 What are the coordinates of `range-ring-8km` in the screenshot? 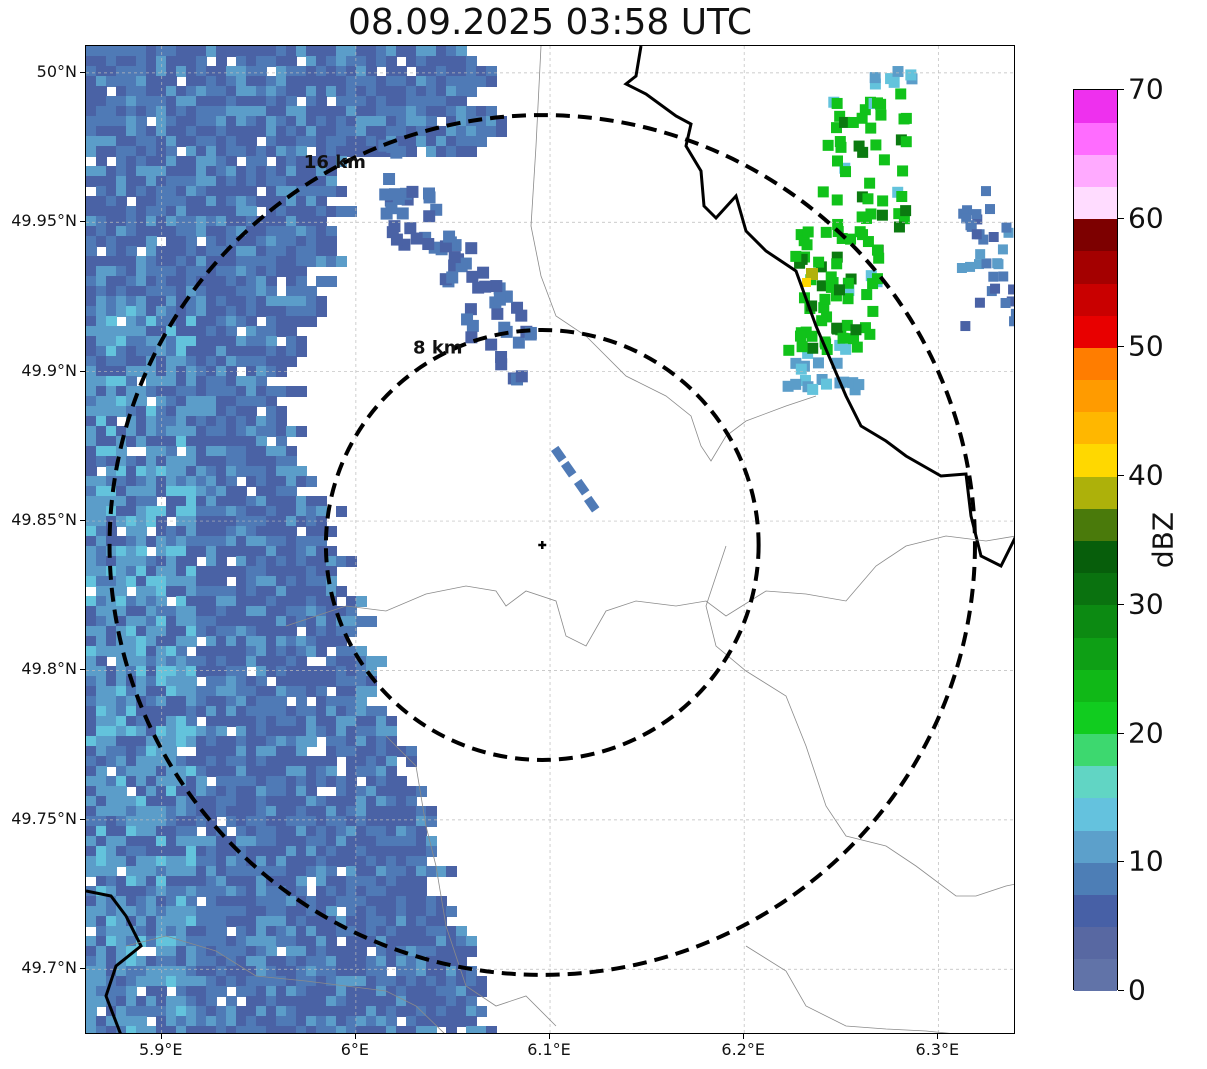 It's located at (542, 545).